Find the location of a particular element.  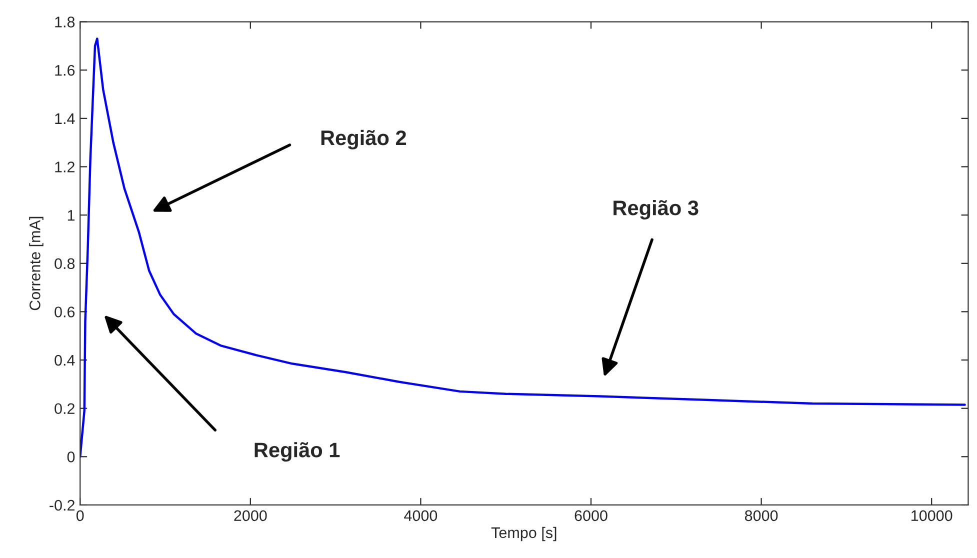

annotation: Região 2 is located at coordinates (363, 140).